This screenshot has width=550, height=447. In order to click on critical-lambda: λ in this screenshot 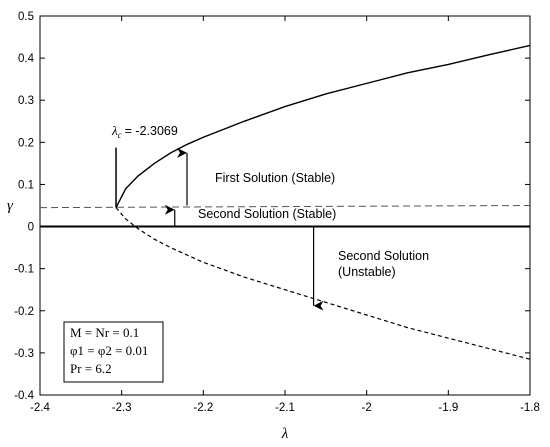, I will do `click(114, 130)`.